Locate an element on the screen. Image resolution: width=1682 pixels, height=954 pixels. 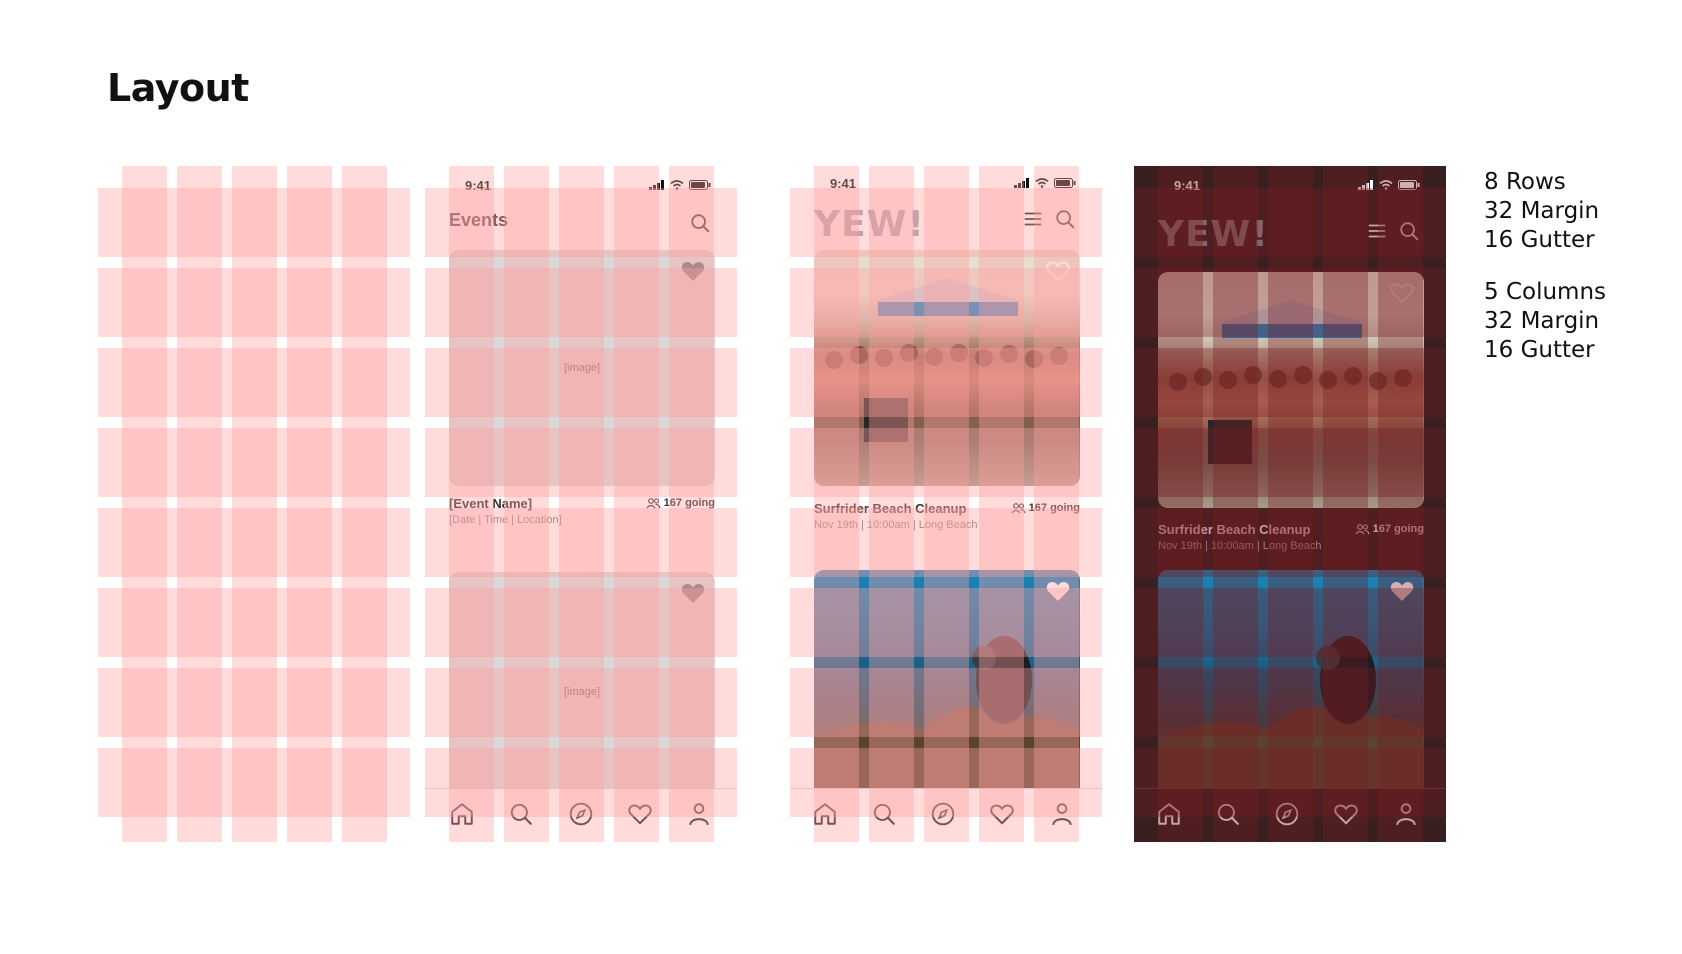
app-logo: YEW! is located at coordinates (1213, 234).